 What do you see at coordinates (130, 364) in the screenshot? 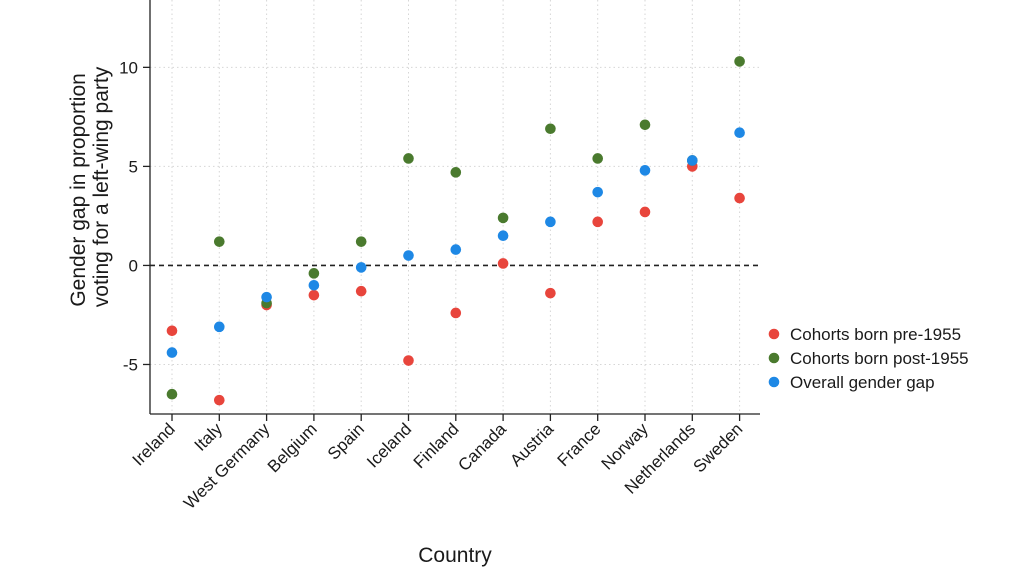
I see `y-tick-label: -5` at bounding box center [130, 364].